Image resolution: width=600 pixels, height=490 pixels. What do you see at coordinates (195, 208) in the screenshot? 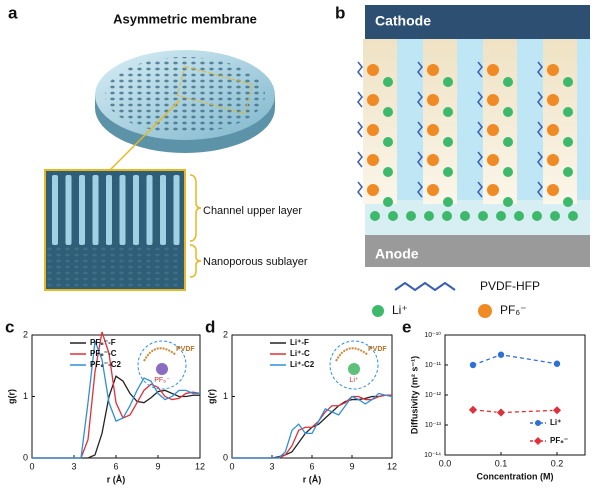
I see `bracket` at bounding box center [195, 208].